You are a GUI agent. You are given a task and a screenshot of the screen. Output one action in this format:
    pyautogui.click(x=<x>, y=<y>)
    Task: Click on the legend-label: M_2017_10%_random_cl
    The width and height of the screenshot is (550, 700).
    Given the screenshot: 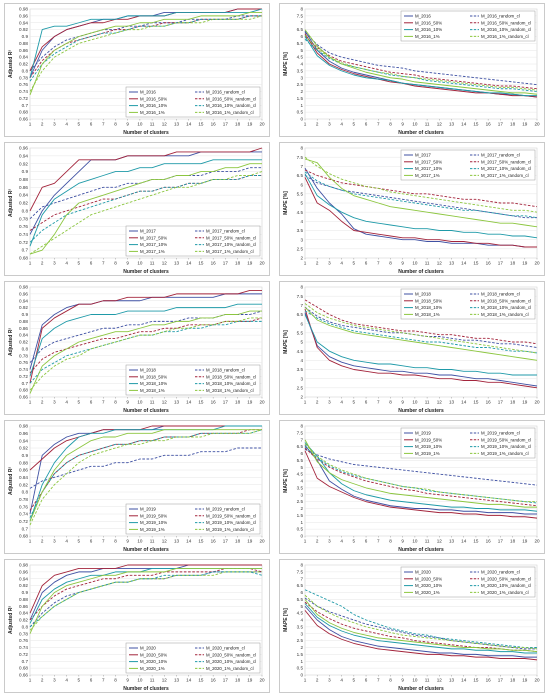 What is the action you would take?
    pyautogui.click(x=231, y=244)
    